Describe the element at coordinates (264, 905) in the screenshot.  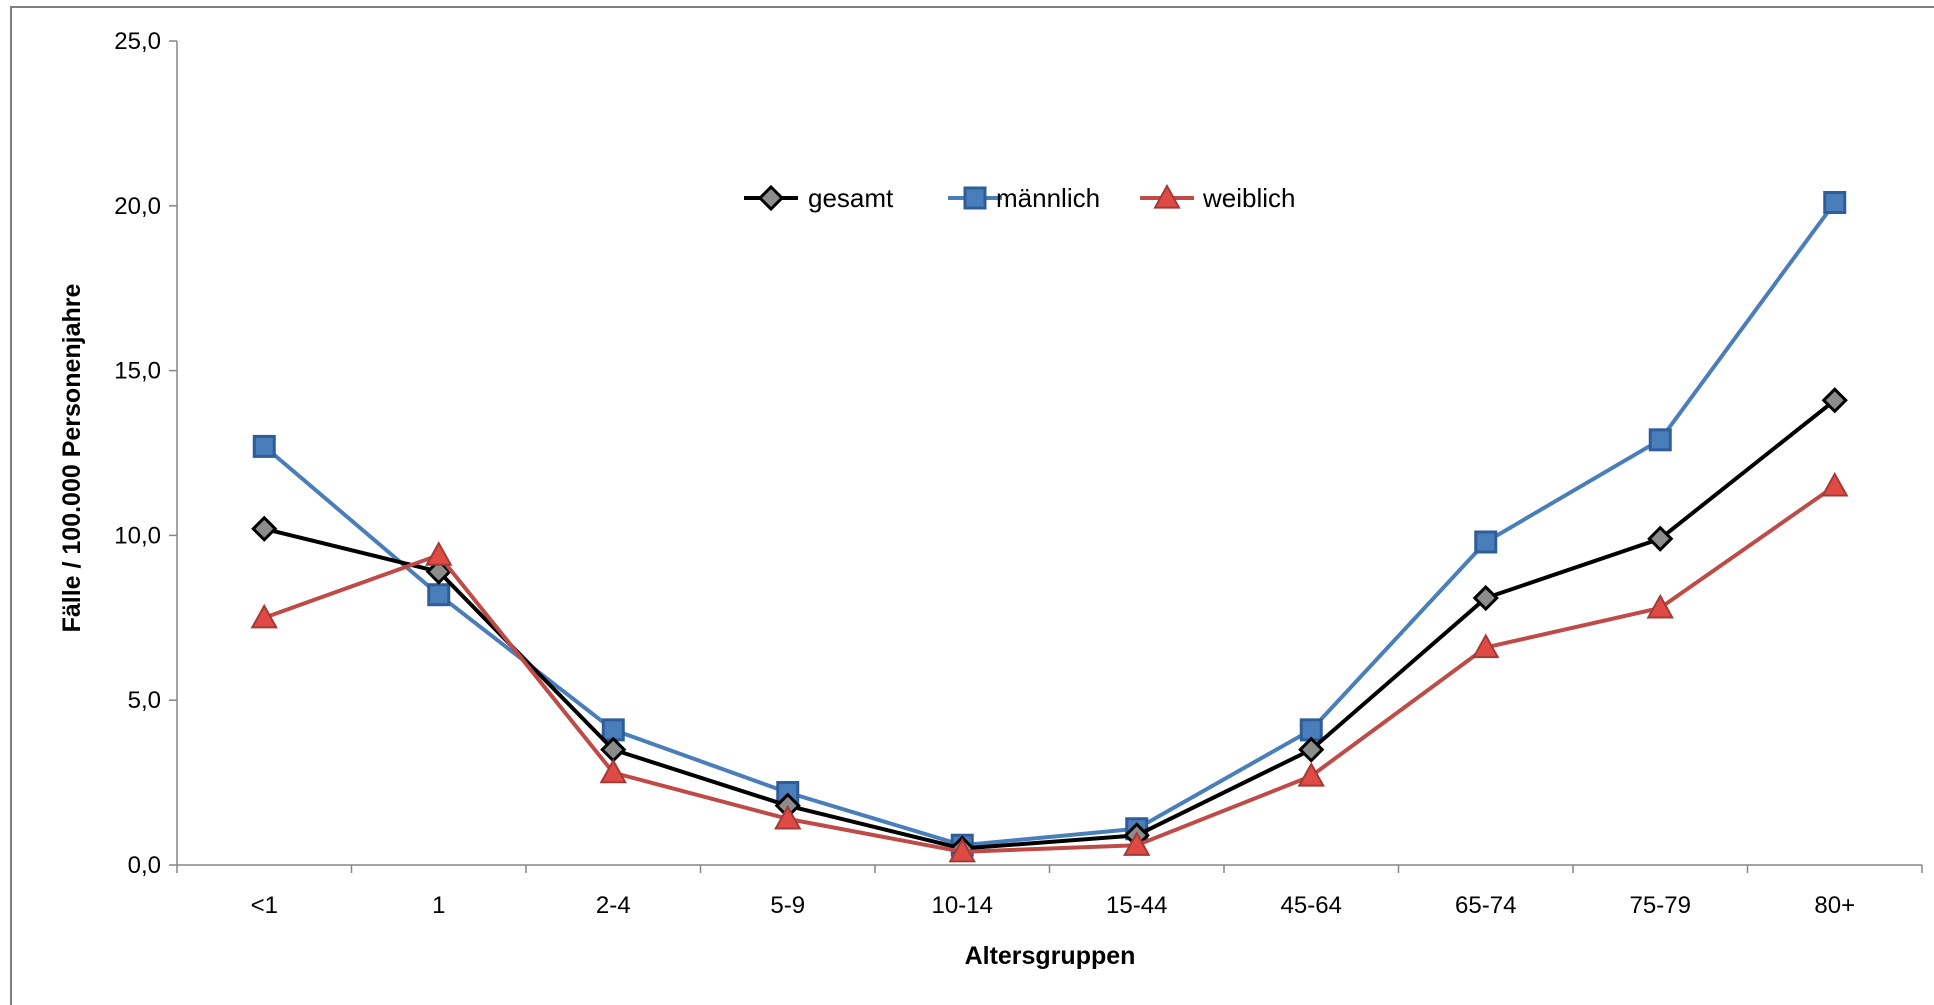
I see `x-tick-label: <1` at that location.